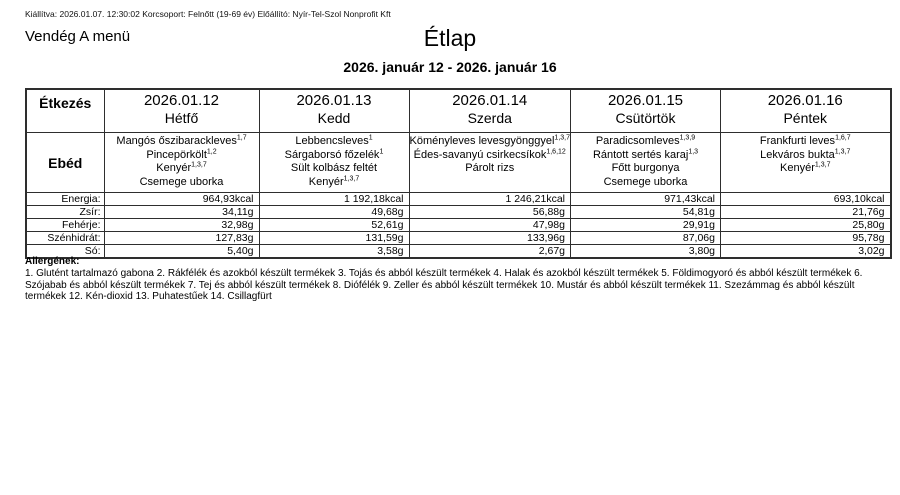 Image resolution: width=900 pixels, height=495 pixels. What do you see at coordinates (181, 199) in the screenshot?
I see `nutrition-value: 964,93kcal` at bounding box center [181, 199].